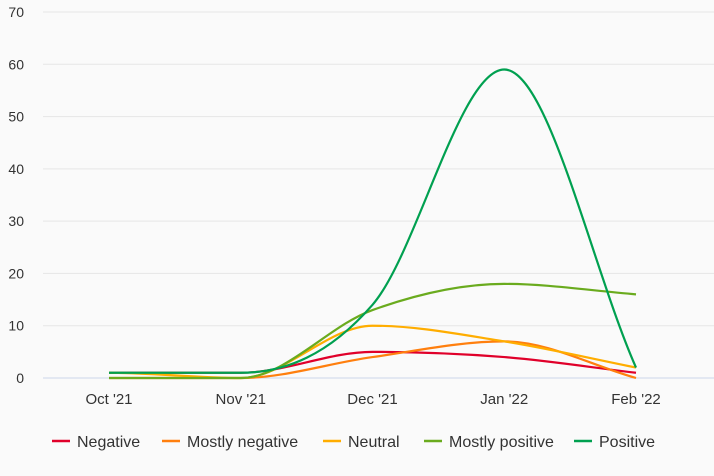 This screenshot has width=714, height=476. What do you see at coordinates (636, 399) in the screenshot?
I see `x-tick-label: Feb '22` at bounding box center [636, 399].